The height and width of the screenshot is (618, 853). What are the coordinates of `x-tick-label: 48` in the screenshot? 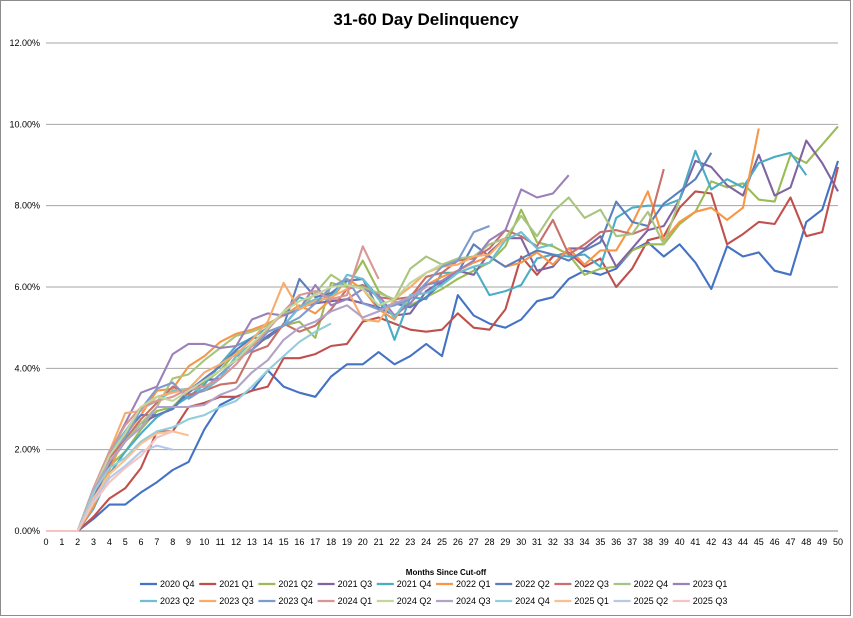 It's located at (806, 542).